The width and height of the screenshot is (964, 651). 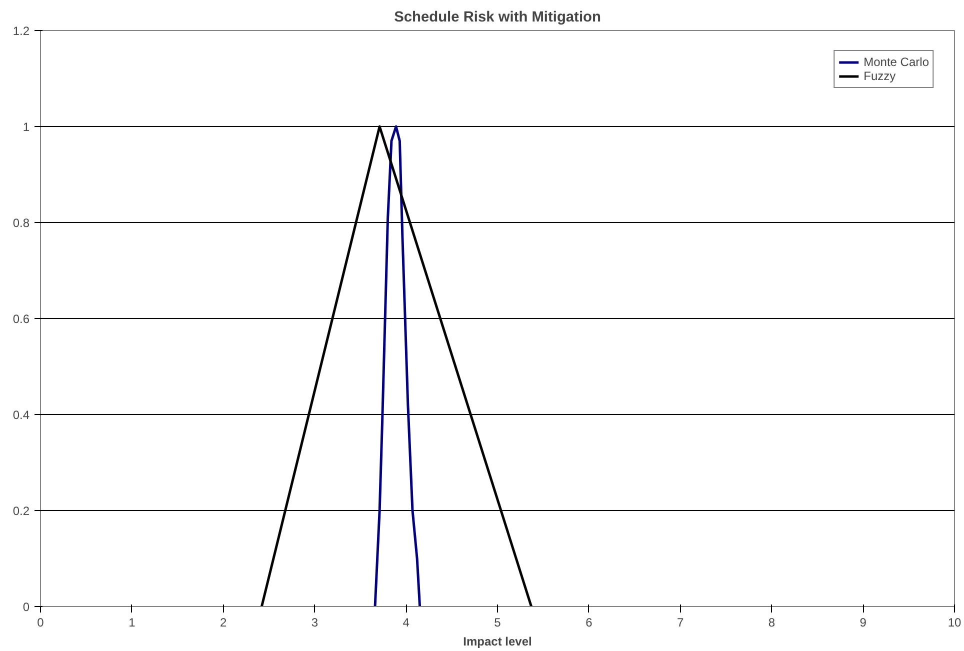 What do you see at coordinates (406, 623) in the screenshot?
I see `x-tick-label: 4` at bounding box center [406, 623].